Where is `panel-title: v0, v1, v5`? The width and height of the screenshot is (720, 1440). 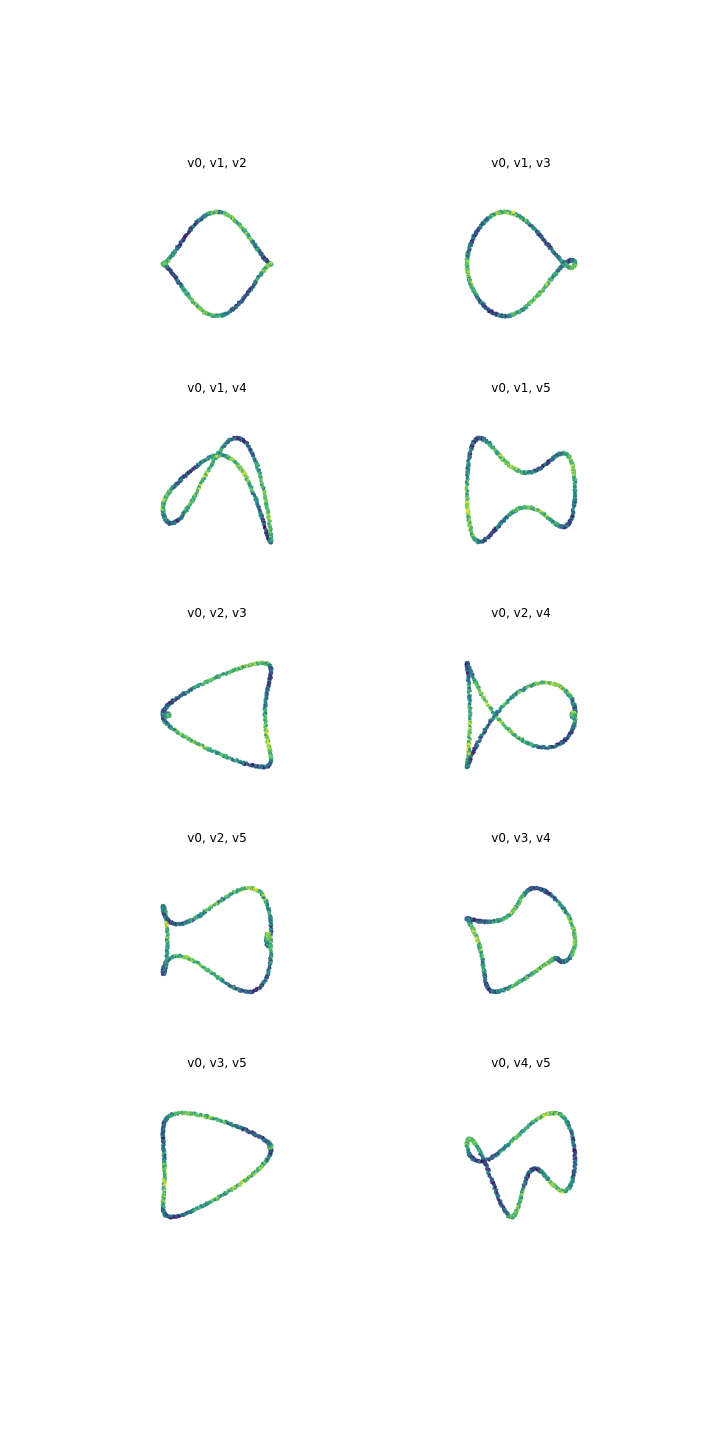
panel-title: v0, v1, v5 is located at coordinates (520, 388).